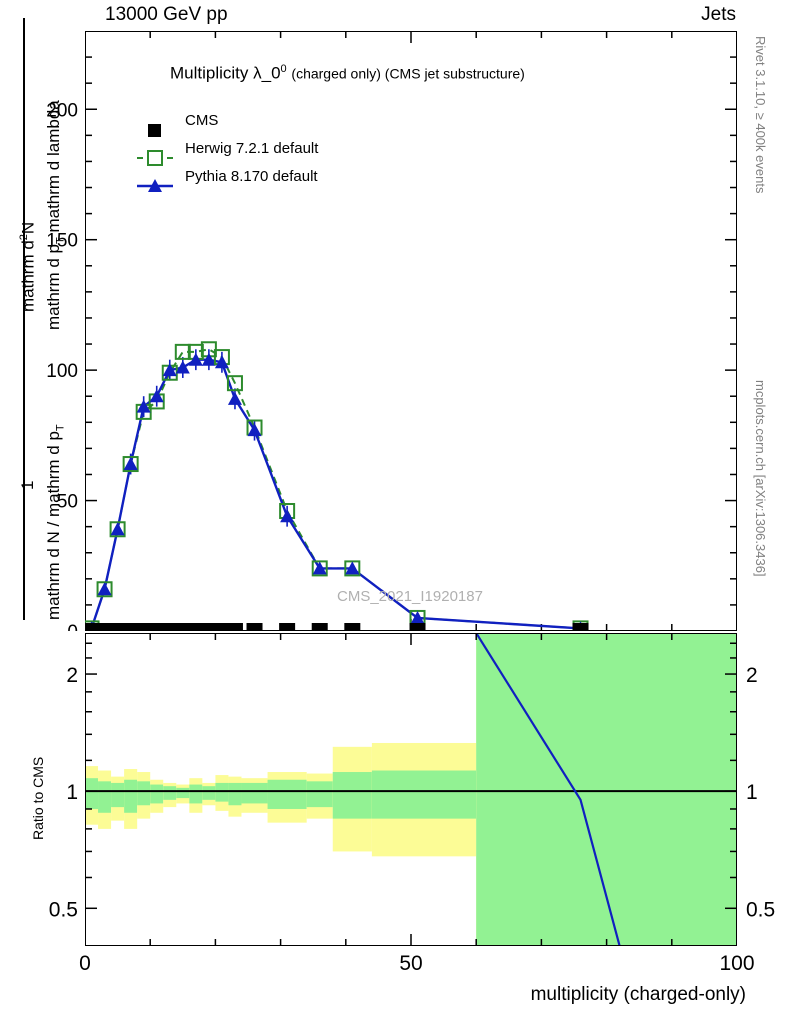  Describe the element at coordinates (28, 276) in the screenshot. I see `yaxis-num-text: mathrm d` at that location.